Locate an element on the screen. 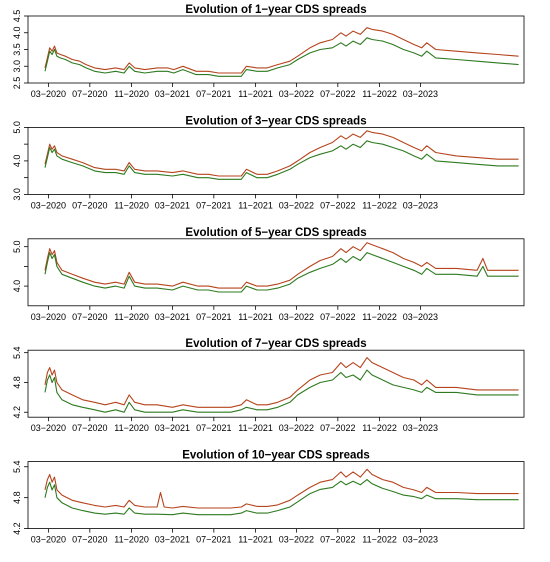  panel-title: Evolution of 5−year CDS spreads is located at coordinates (275, 233).